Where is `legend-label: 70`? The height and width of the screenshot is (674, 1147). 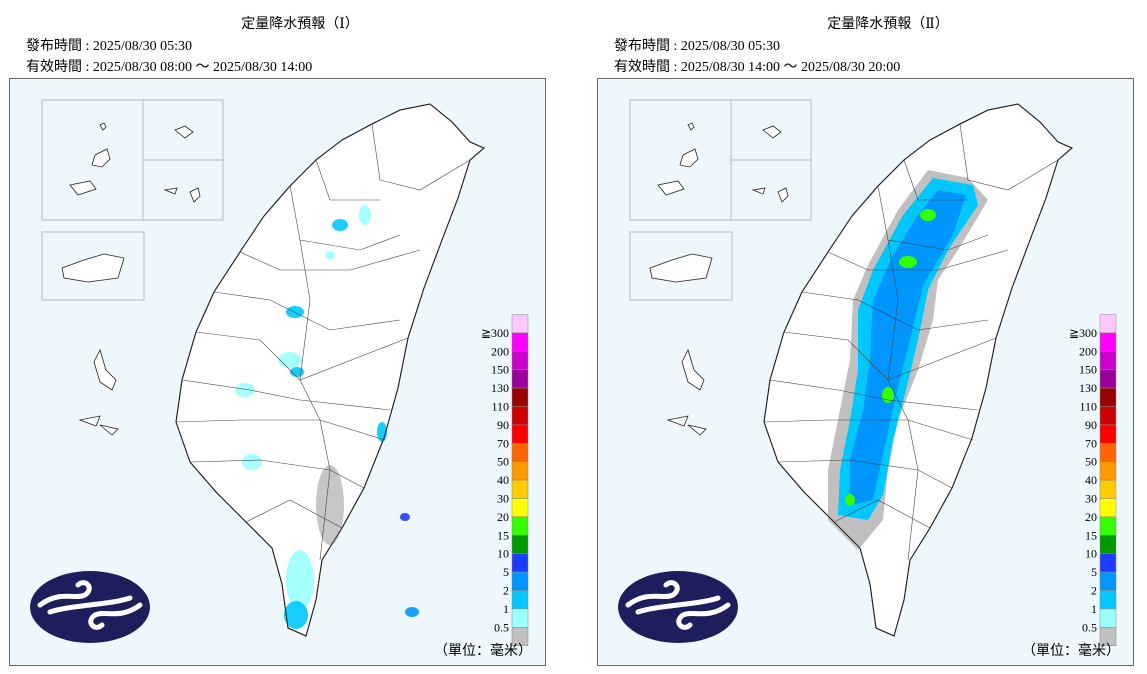
legend-label: 70 is located at coordinates (1091, 443).